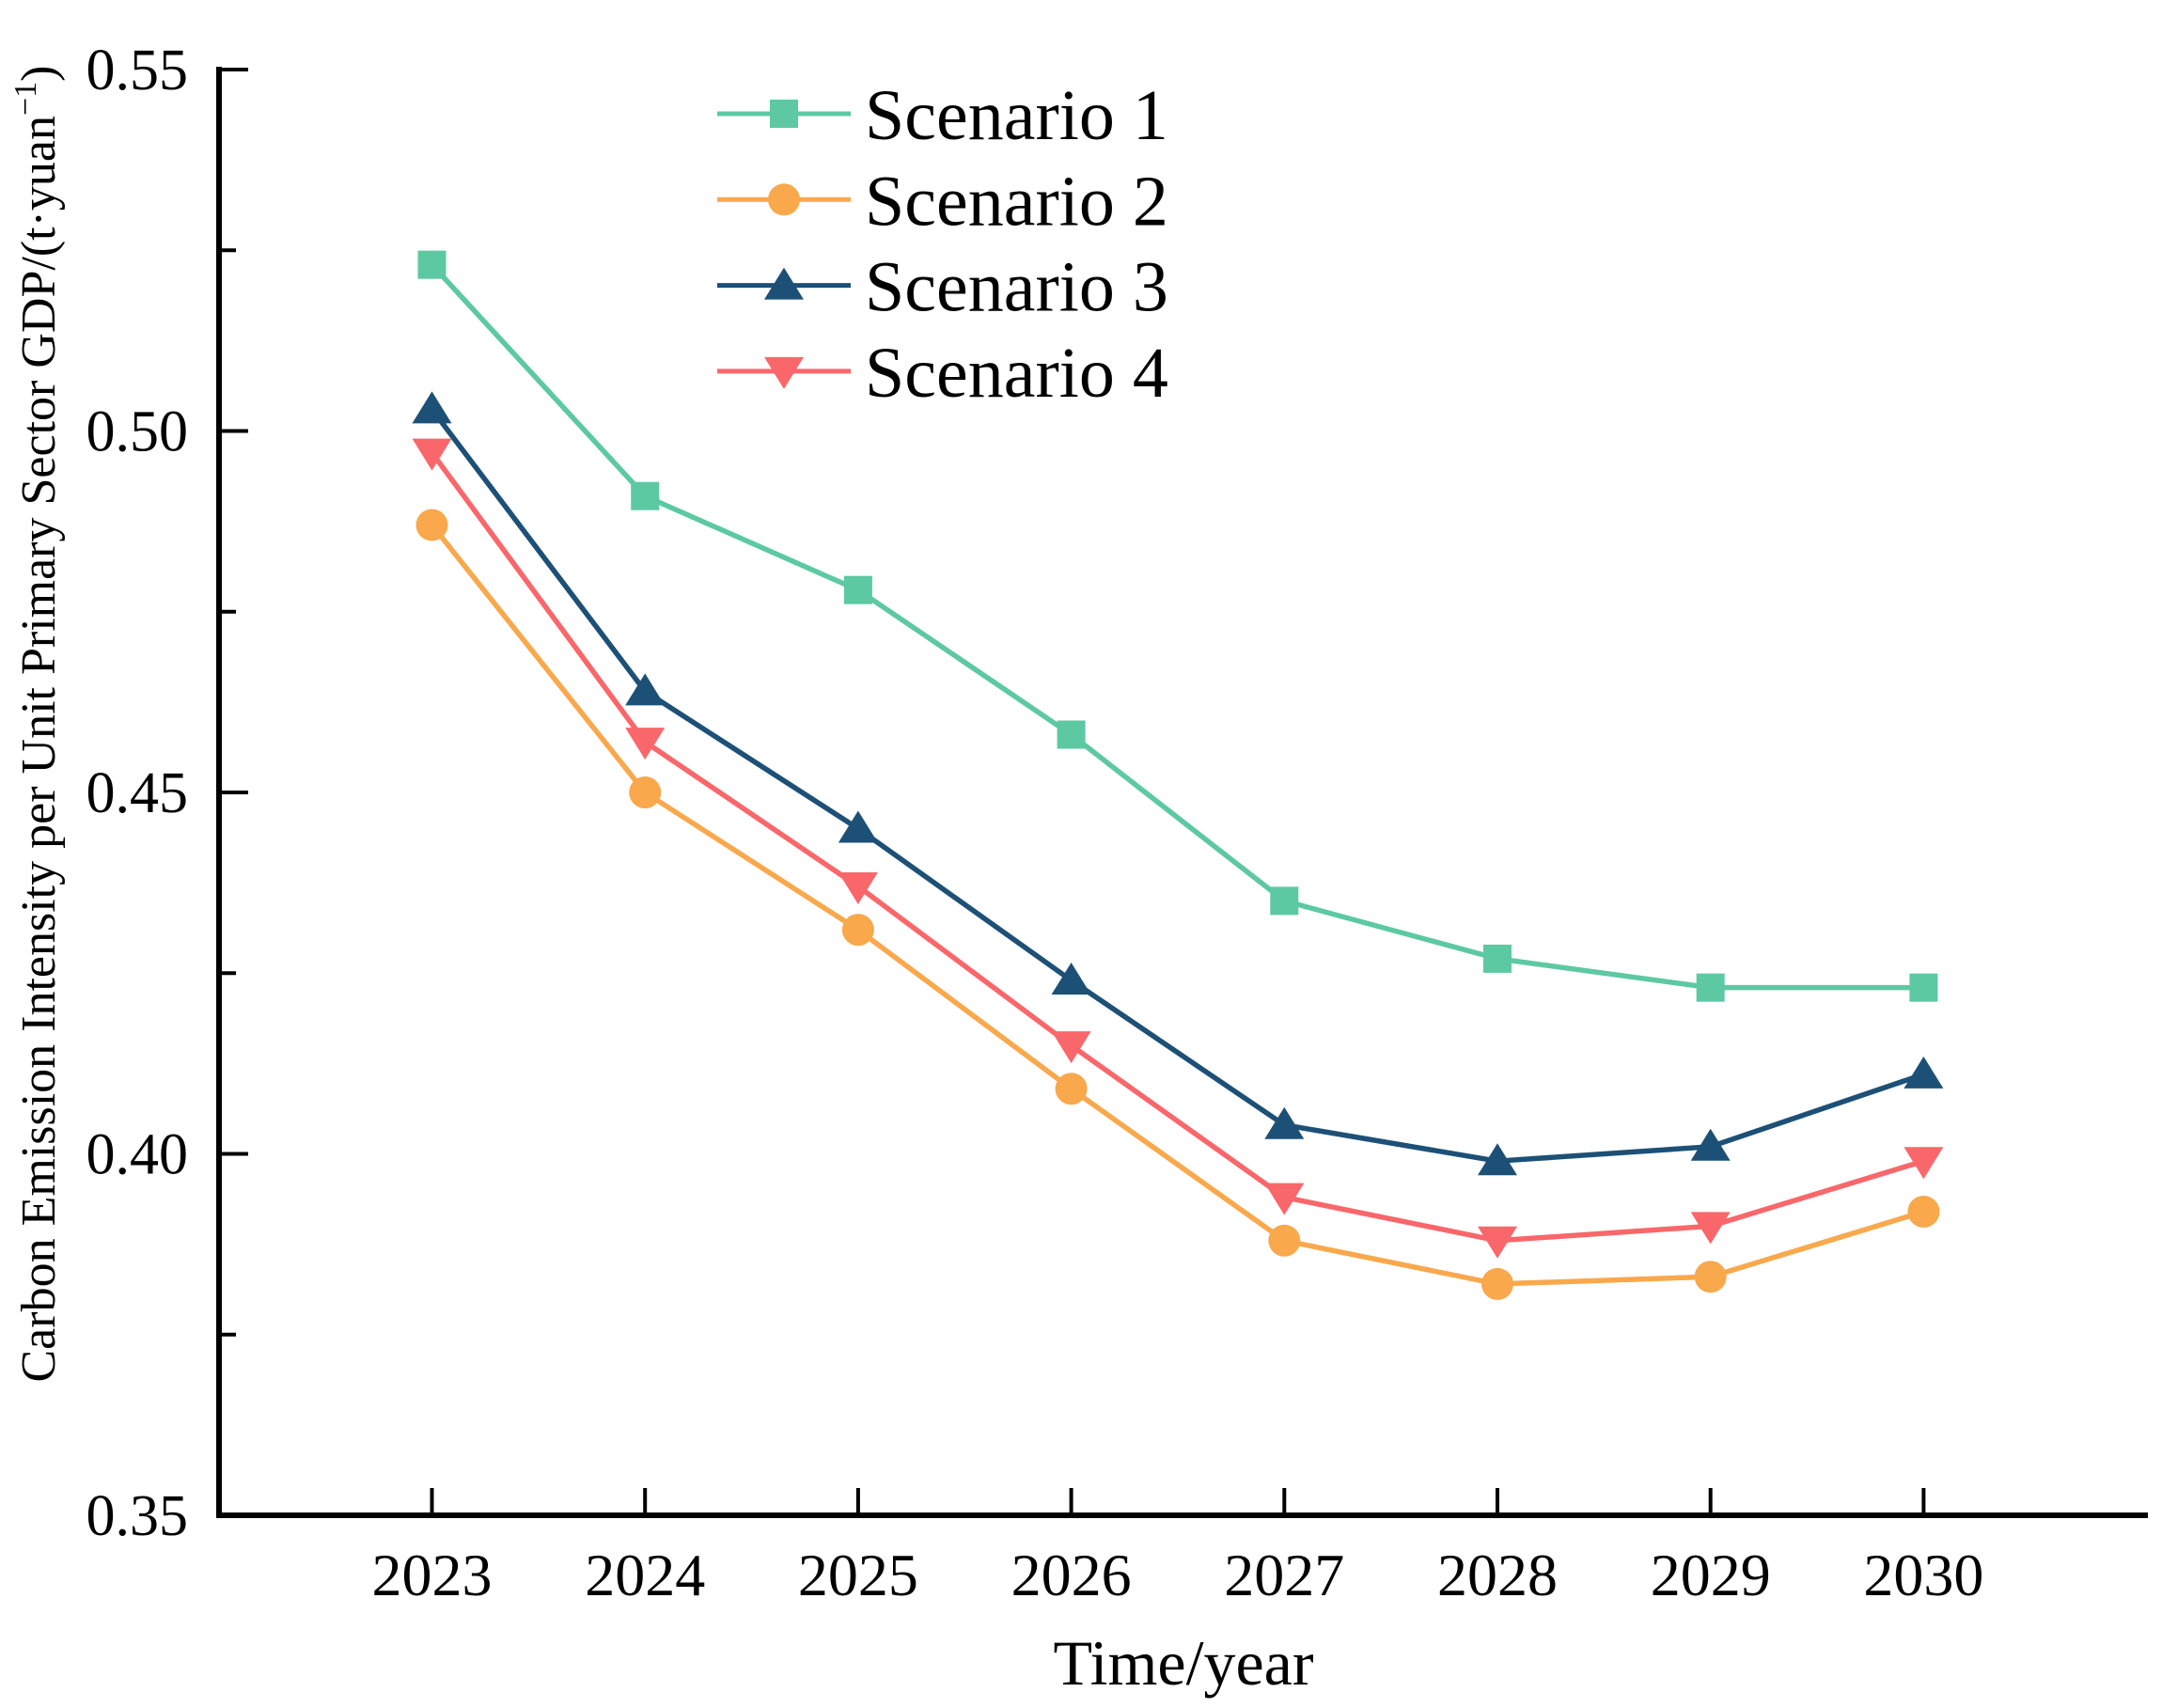  I want to click on legend-marker-circle-icon, so click(784, 199).